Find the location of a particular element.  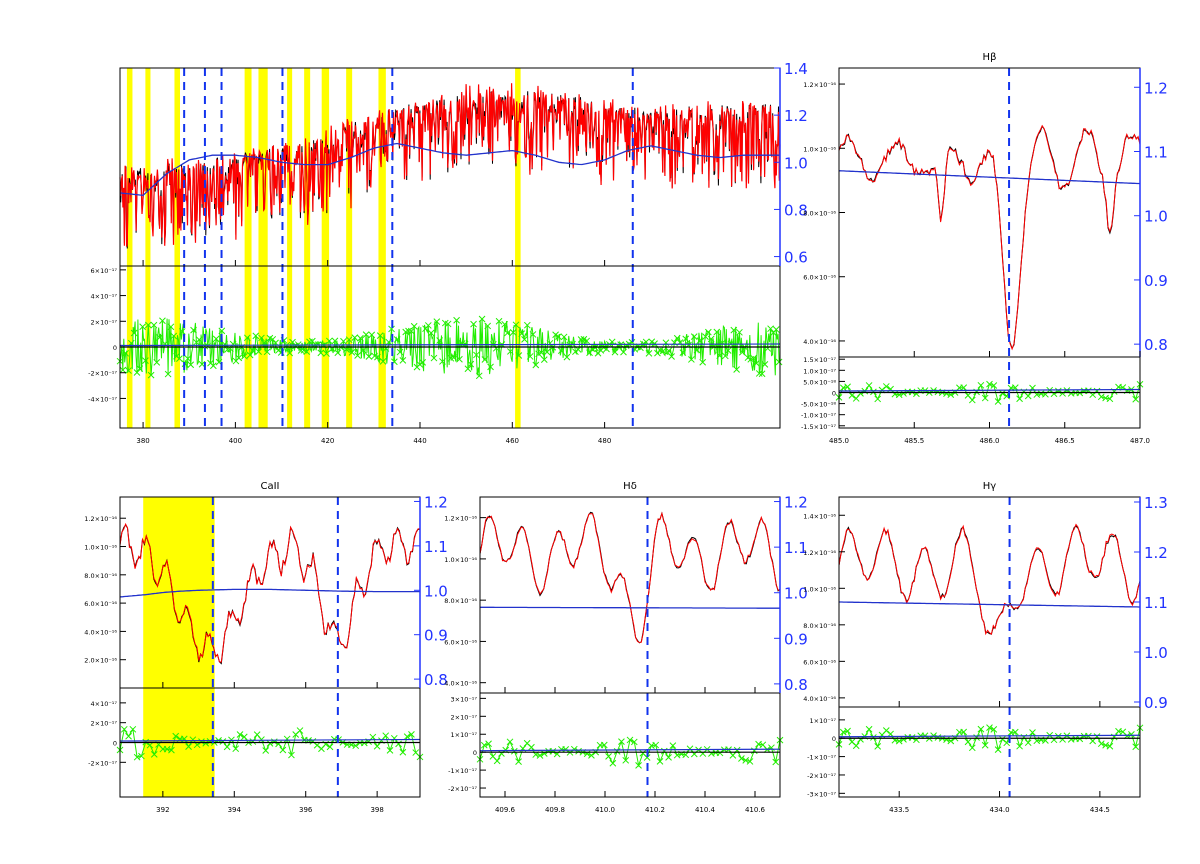

x-tick-label: 410.4 is located at coordinates (705, 810).